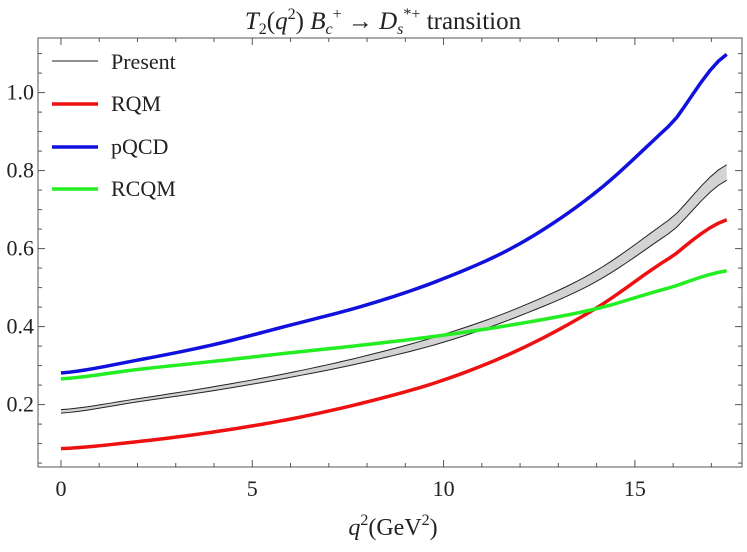 The image size is (747, 552). What do you see at coordinates (21, 92) in the screenshot?
I see `y-tick-label: 1.0` at bounding box center [21, 92].